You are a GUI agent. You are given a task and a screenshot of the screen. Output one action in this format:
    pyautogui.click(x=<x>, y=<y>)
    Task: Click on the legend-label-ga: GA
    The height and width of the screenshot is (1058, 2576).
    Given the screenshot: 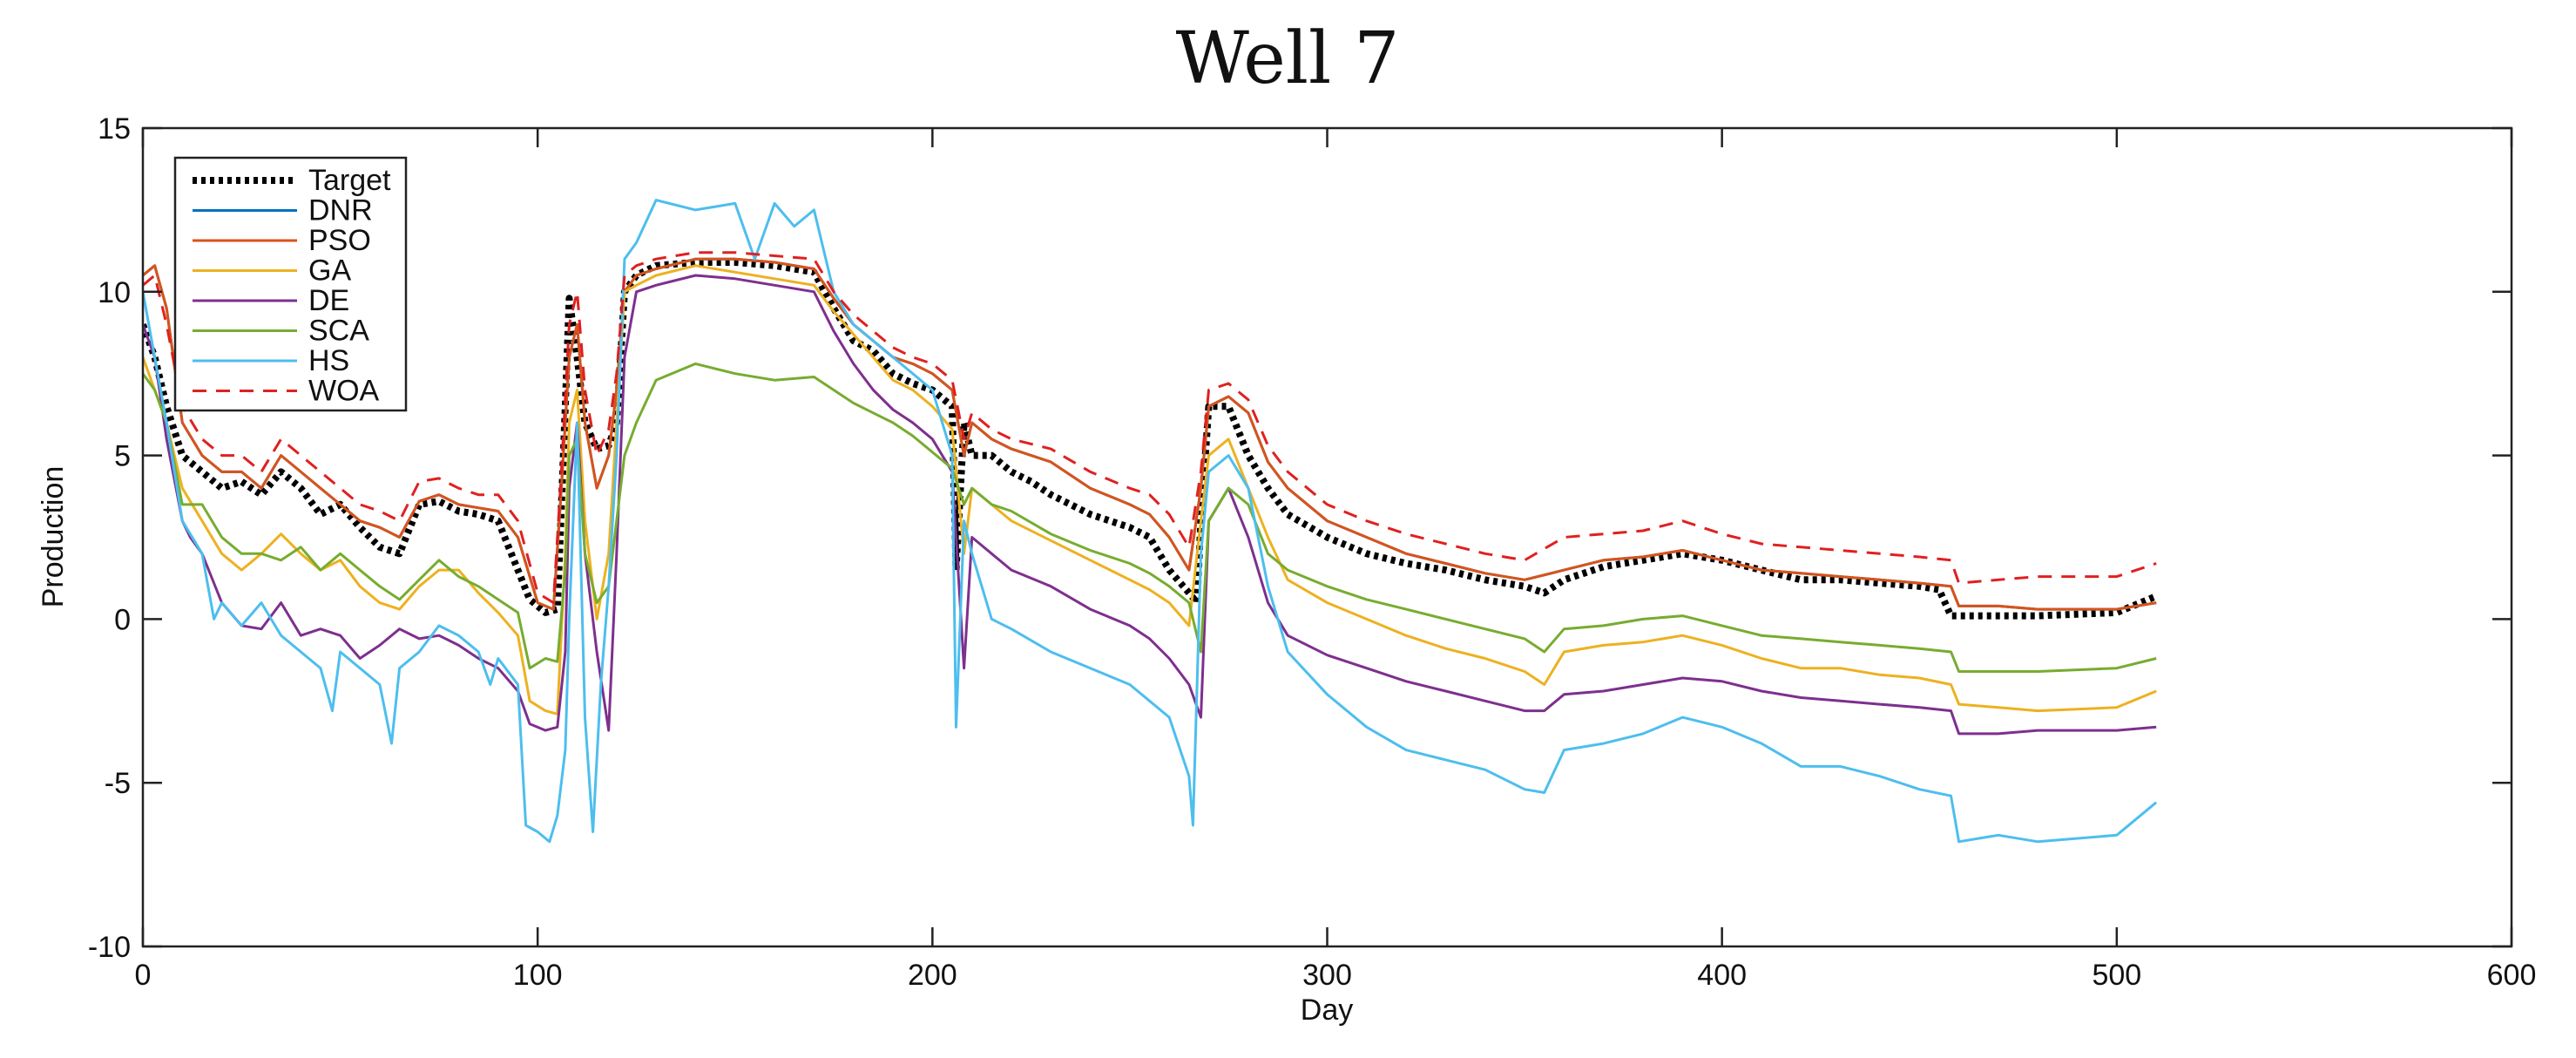 What is the action you would take?
    pyautogui.click(x=329, y=271)
    